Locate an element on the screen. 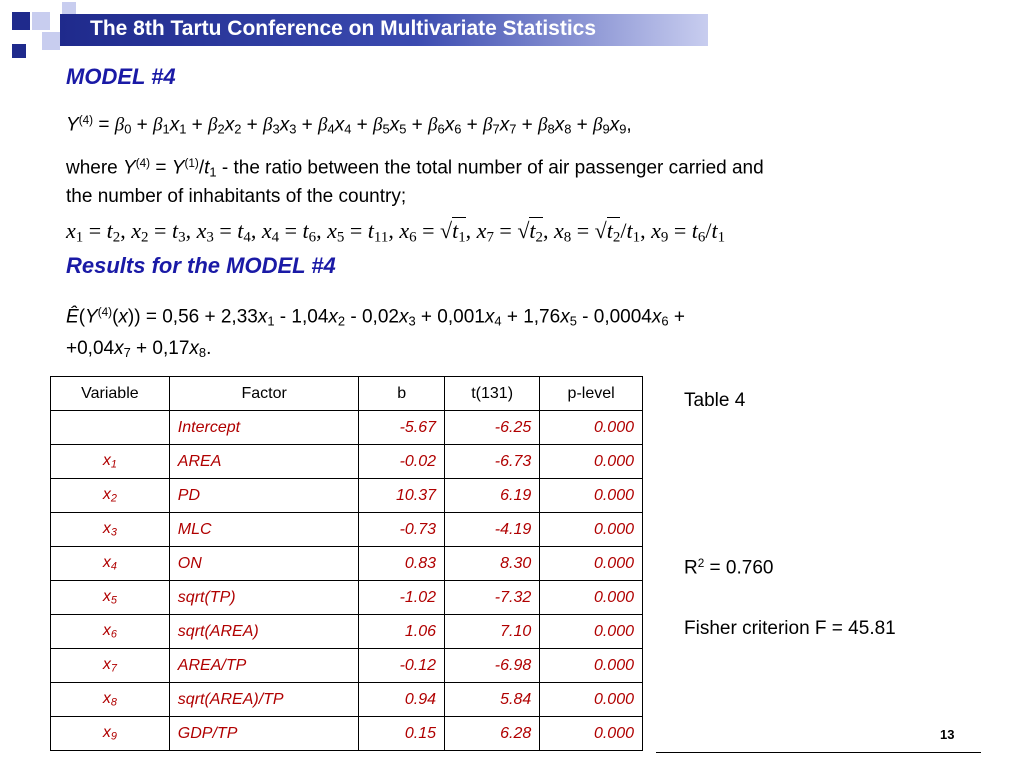 The width and height of the screenshot is (1024, 768). cell-b: -0.12 is located at coordinates (402, 665).